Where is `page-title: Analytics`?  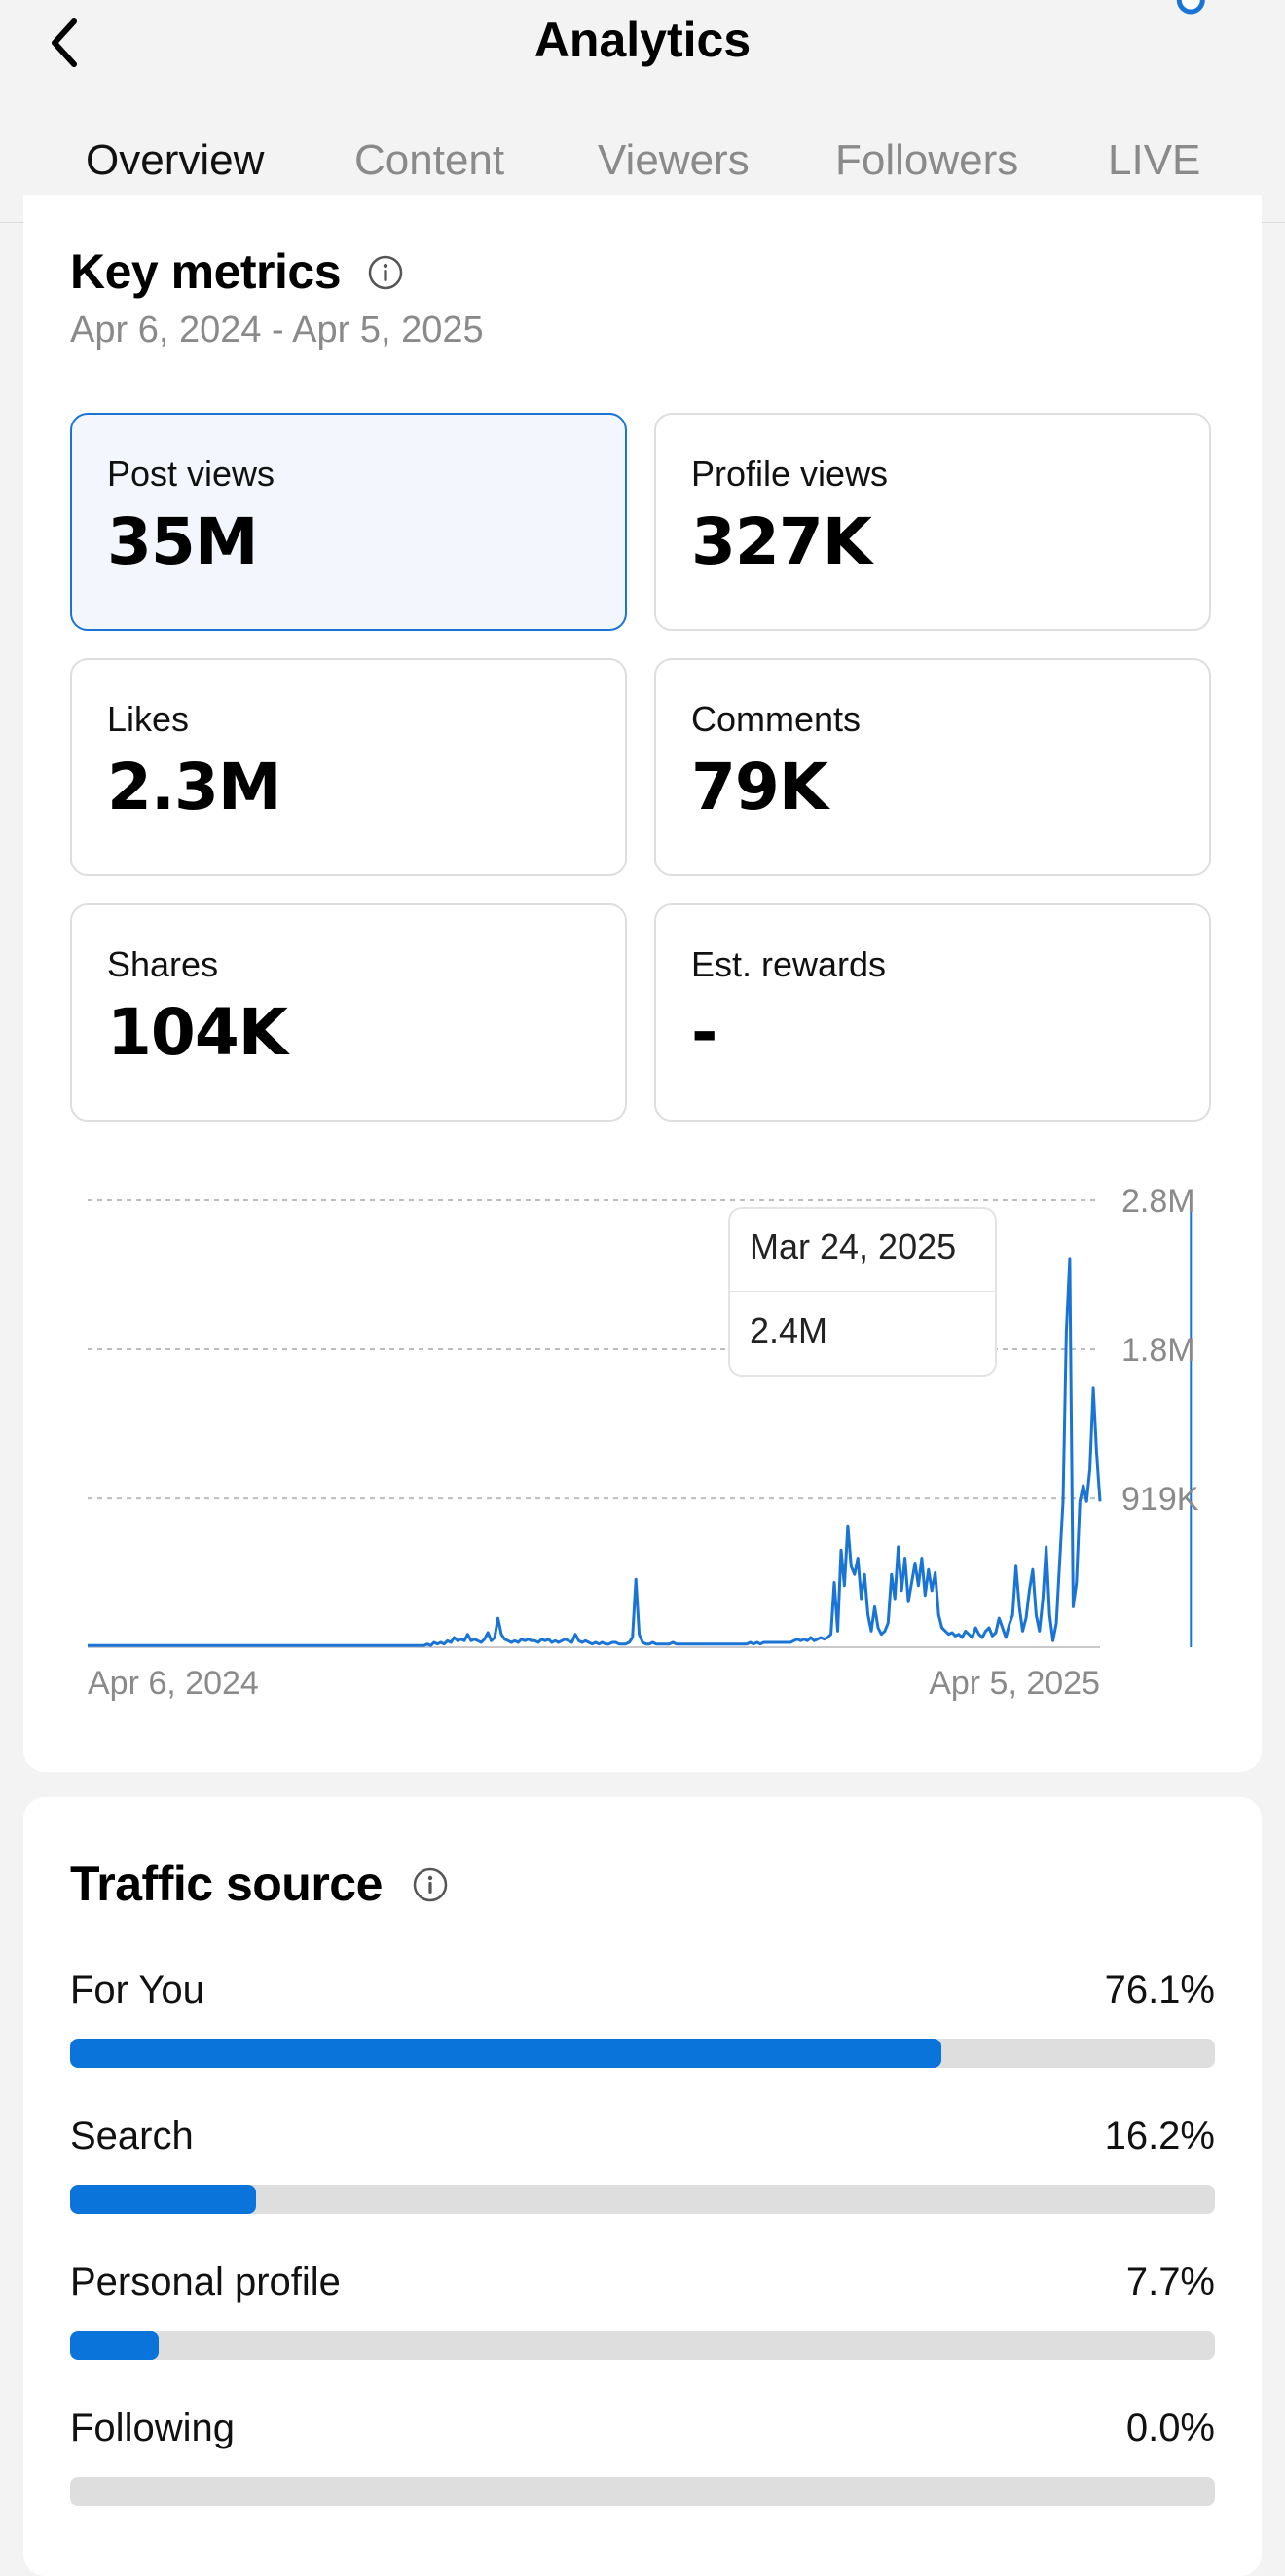
page-title: Analytics is located at coordinates (642, 40).